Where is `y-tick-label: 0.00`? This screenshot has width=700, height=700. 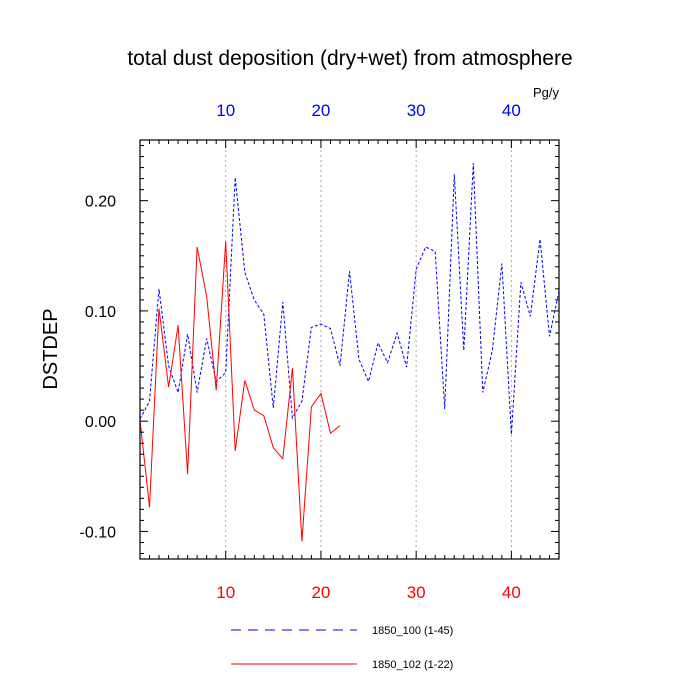
y-tick-label: 0.00 is located at coordinates (100, 422).